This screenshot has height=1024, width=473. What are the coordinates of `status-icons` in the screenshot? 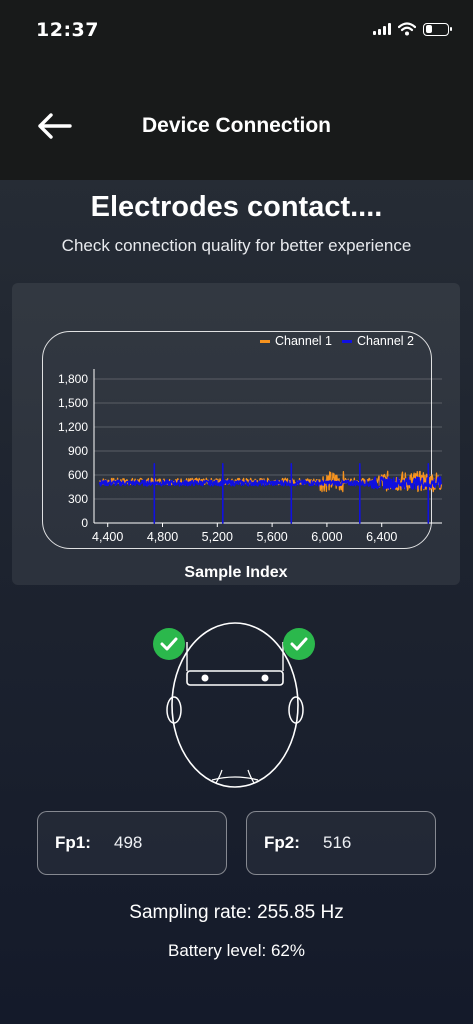 It's located at (412, 29).